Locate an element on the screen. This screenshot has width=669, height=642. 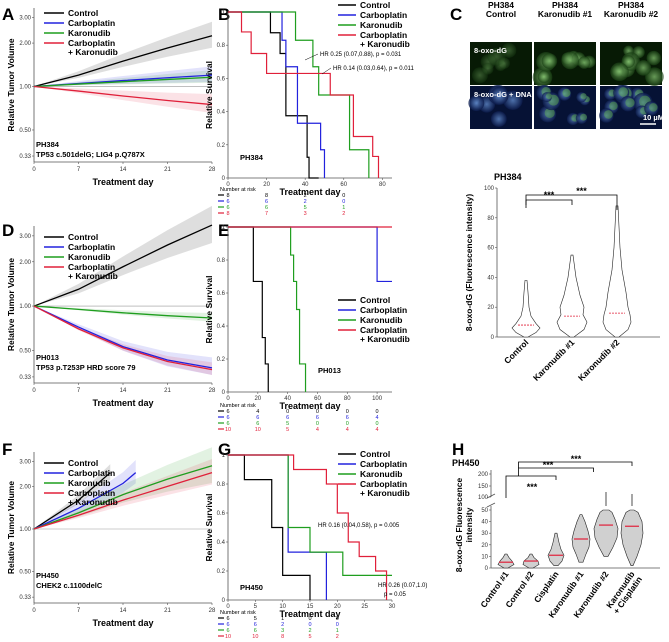
y-tick-label: 2.00 is located at coordinates (25, 263).